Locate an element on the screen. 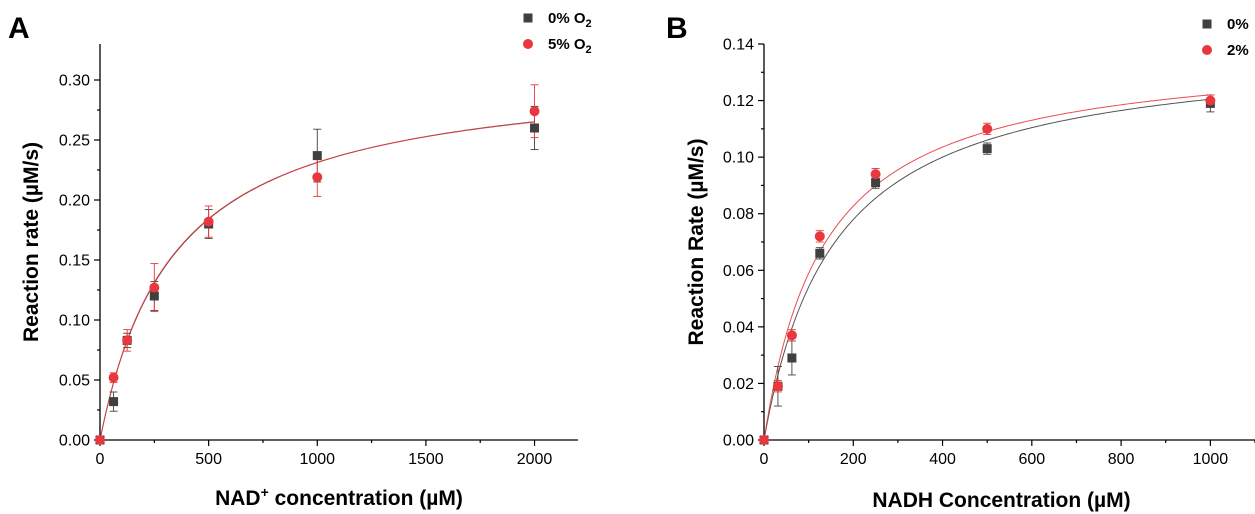 Image resolution: width=1255 pixels, height=514 pixels. y-tick-label: 0.20 is located at coordinates (74, 201).